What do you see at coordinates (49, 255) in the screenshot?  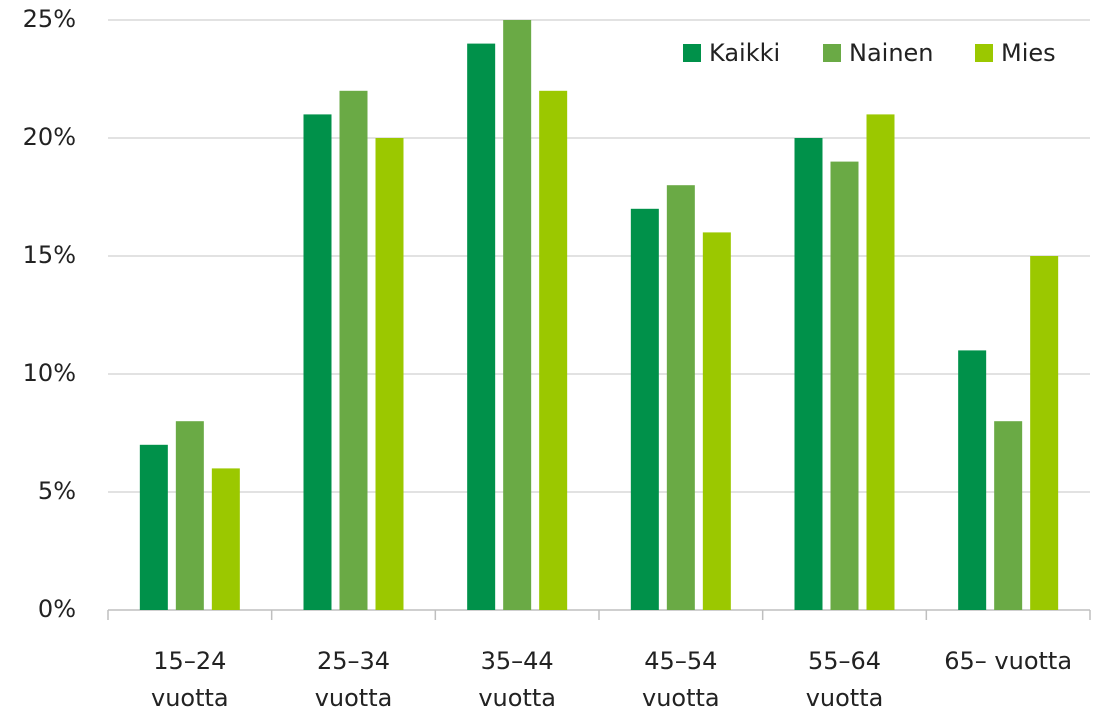 I see `y-tick-label: 15%` at bounding box center [49, 255].